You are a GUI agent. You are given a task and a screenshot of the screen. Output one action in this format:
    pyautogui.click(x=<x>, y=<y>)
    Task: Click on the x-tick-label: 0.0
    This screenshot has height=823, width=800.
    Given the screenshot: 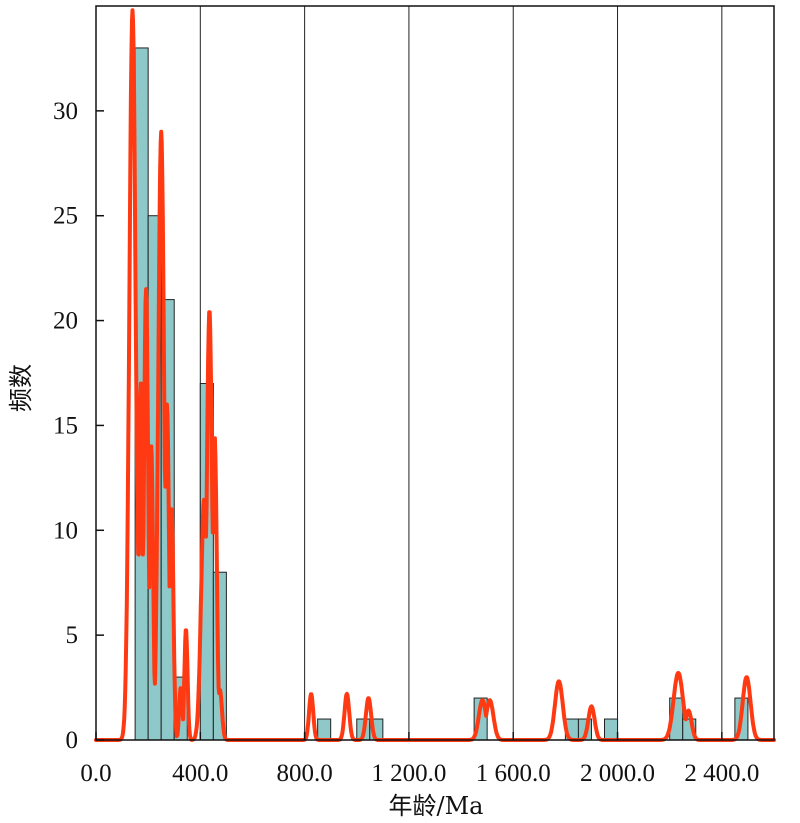 What is the action you would take?
    pyautogui.click(x=95, y=773)
    